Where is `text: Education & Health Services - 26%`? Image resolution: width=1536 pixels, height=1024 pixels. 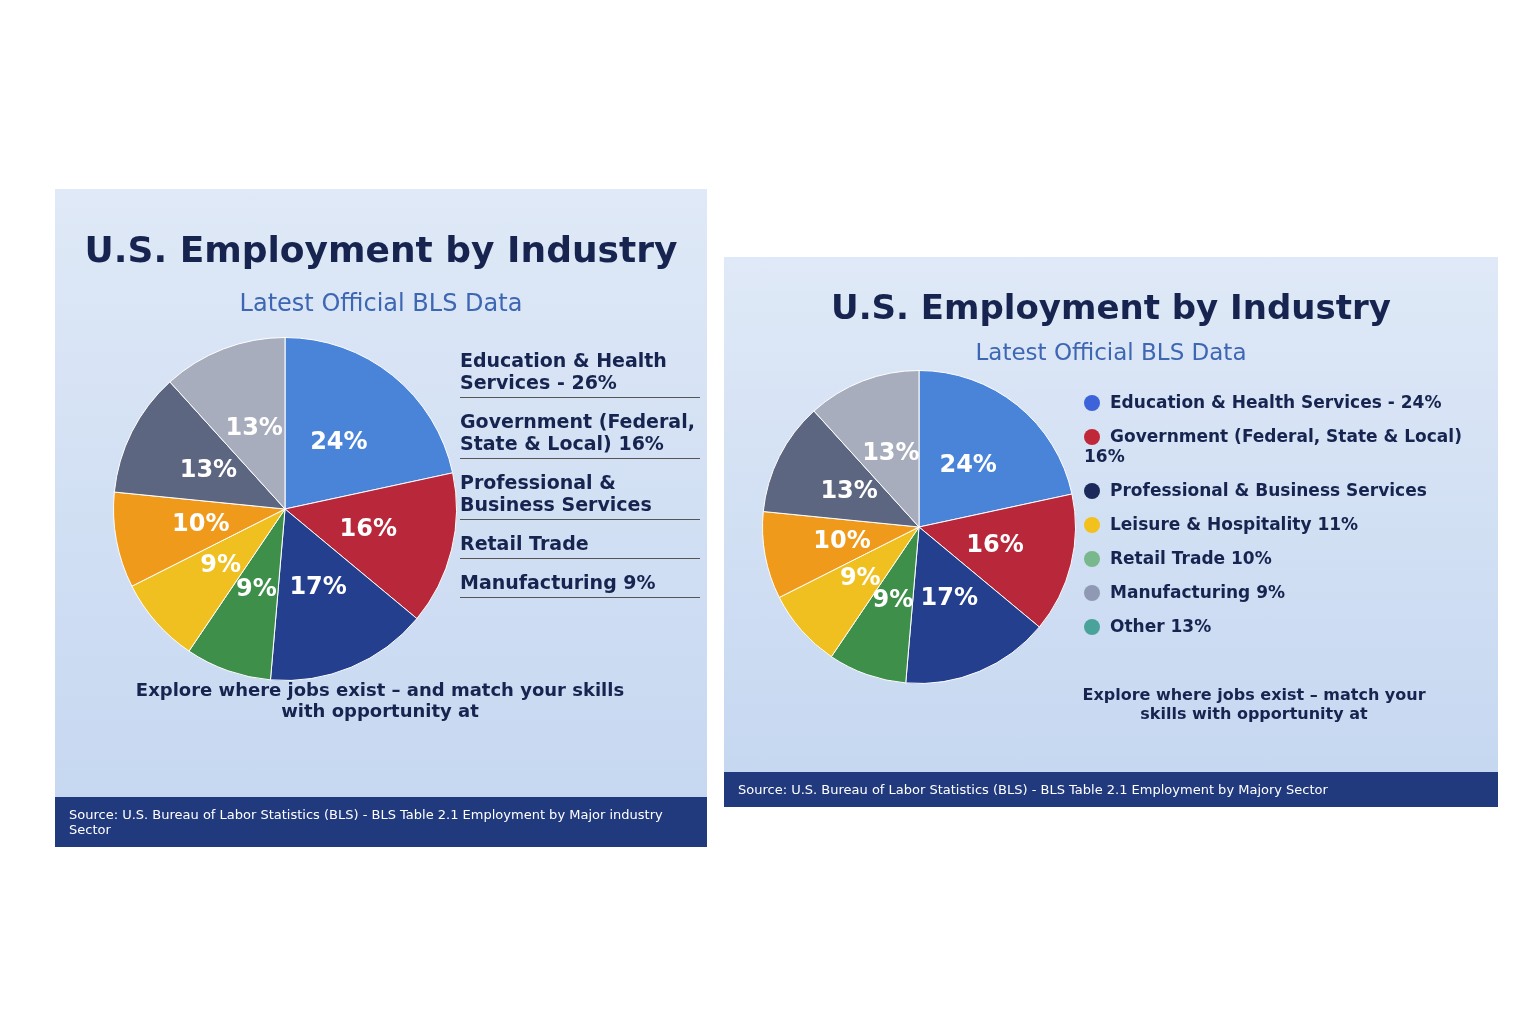 text: Education & Health Services - 26% is located at coordinates (563, 371).